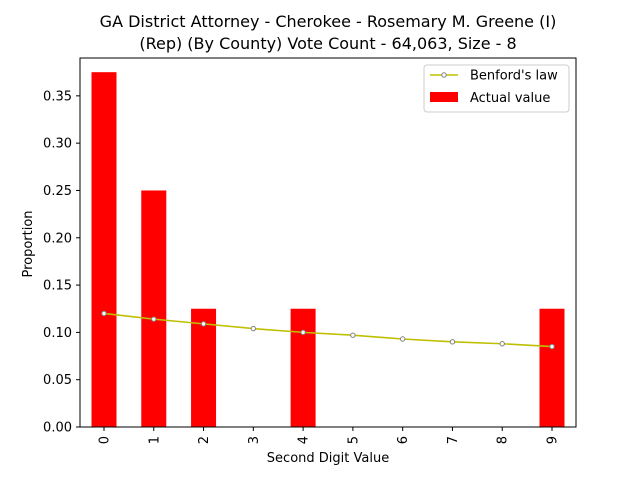 This screenshot has height=480, width=640. I want to click on x-tick-label: 2, so click(204, 440).